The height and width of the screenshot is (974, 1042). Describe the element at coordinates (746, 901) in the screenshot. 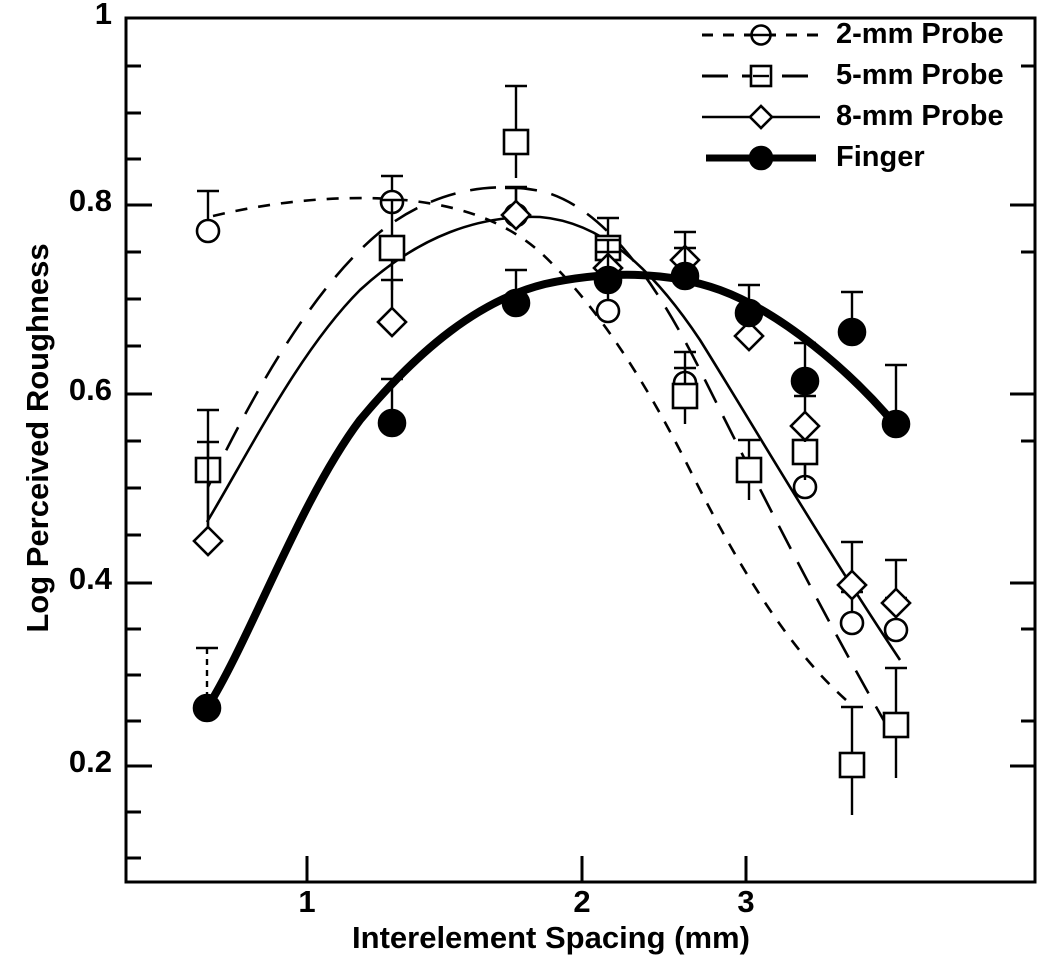

I see `x-tick-label-3: 3` at that location.